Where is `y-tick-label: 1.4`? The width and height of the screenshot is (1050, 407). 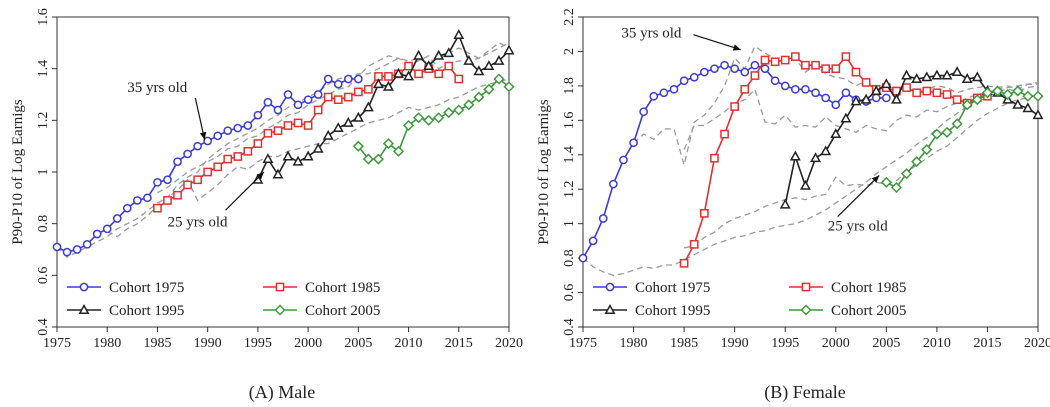 y-tick-label: 1.4 is located at coordinates (43, 69).